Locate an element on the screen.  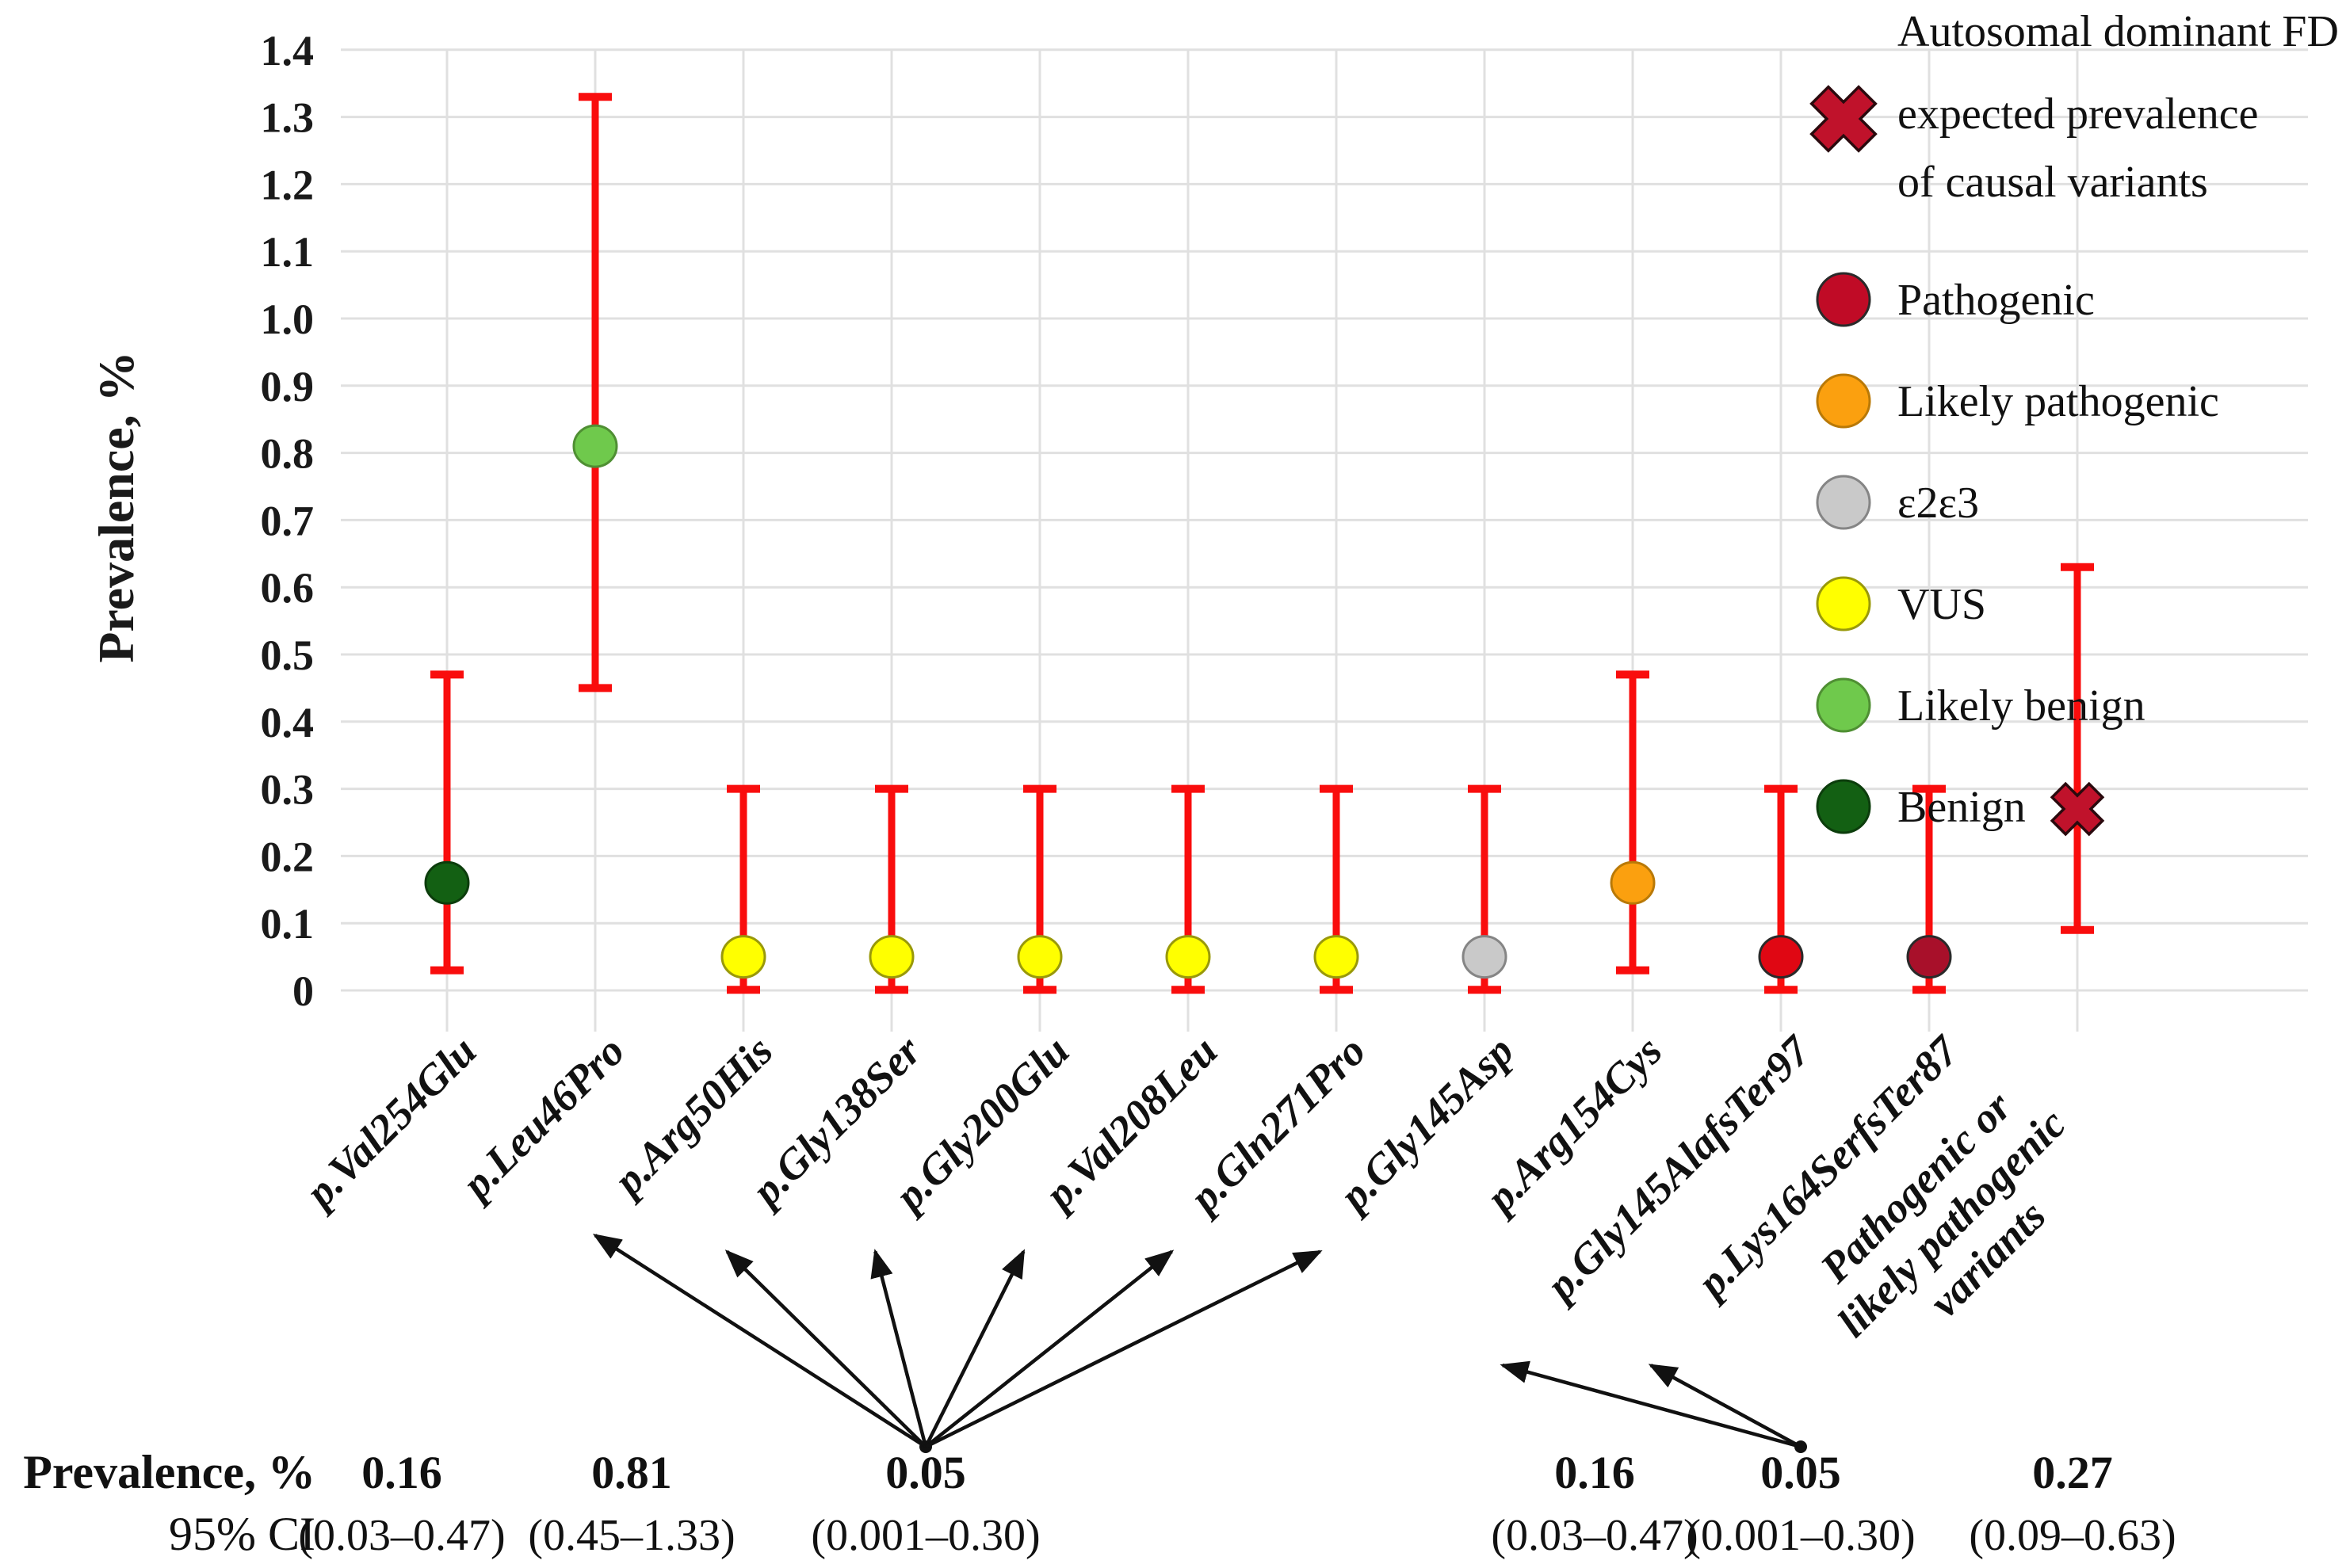
y-axis-title: Prevalence, % is located at coordinates (116, 506).